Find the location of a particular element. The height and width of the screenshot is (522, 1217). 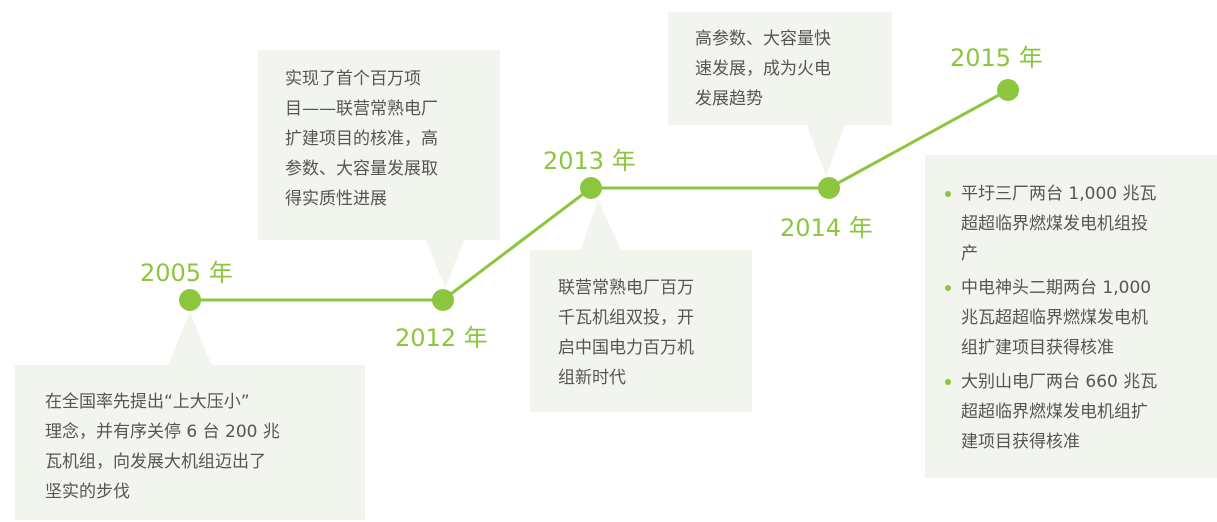

text-line: 产 is located at coordinates (969, 254).